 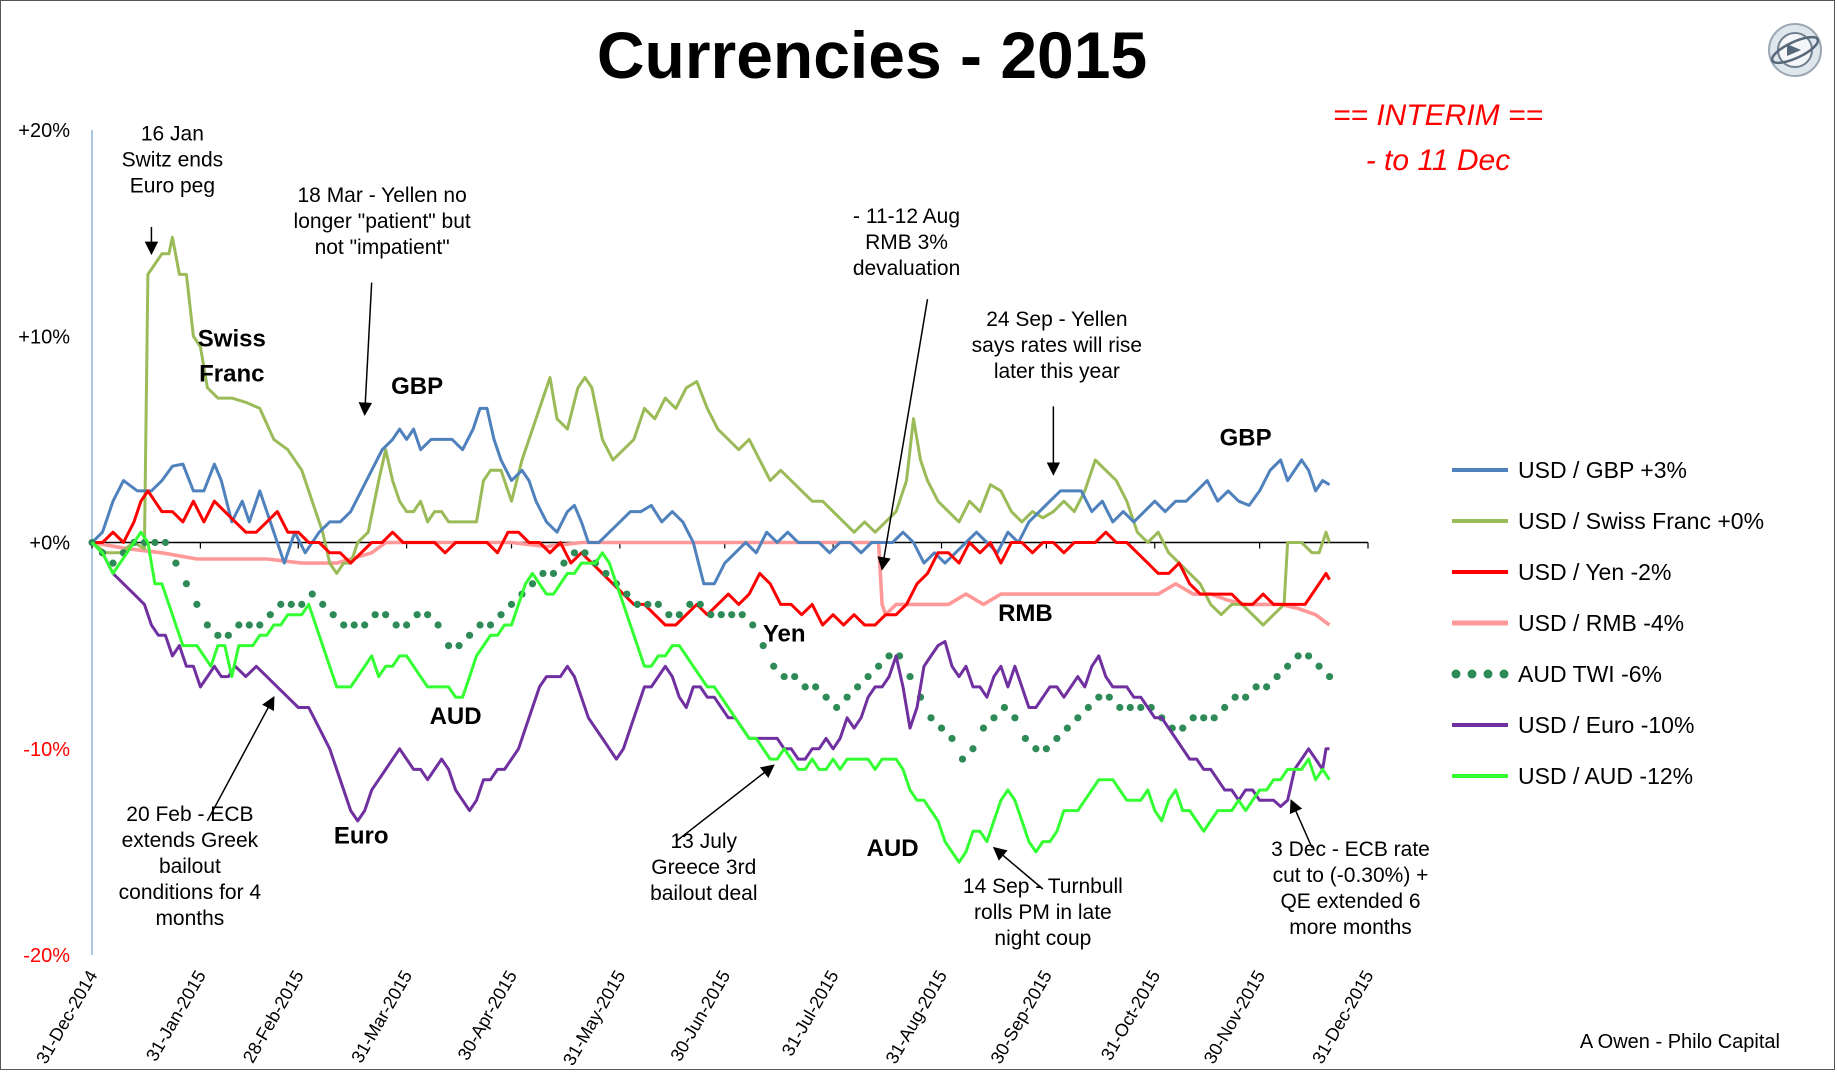 What do you see at coordinates (906, 216) in the screenshot?
I see `annotation-text: - 11-12 Aug` at bounding box center [906, 216].